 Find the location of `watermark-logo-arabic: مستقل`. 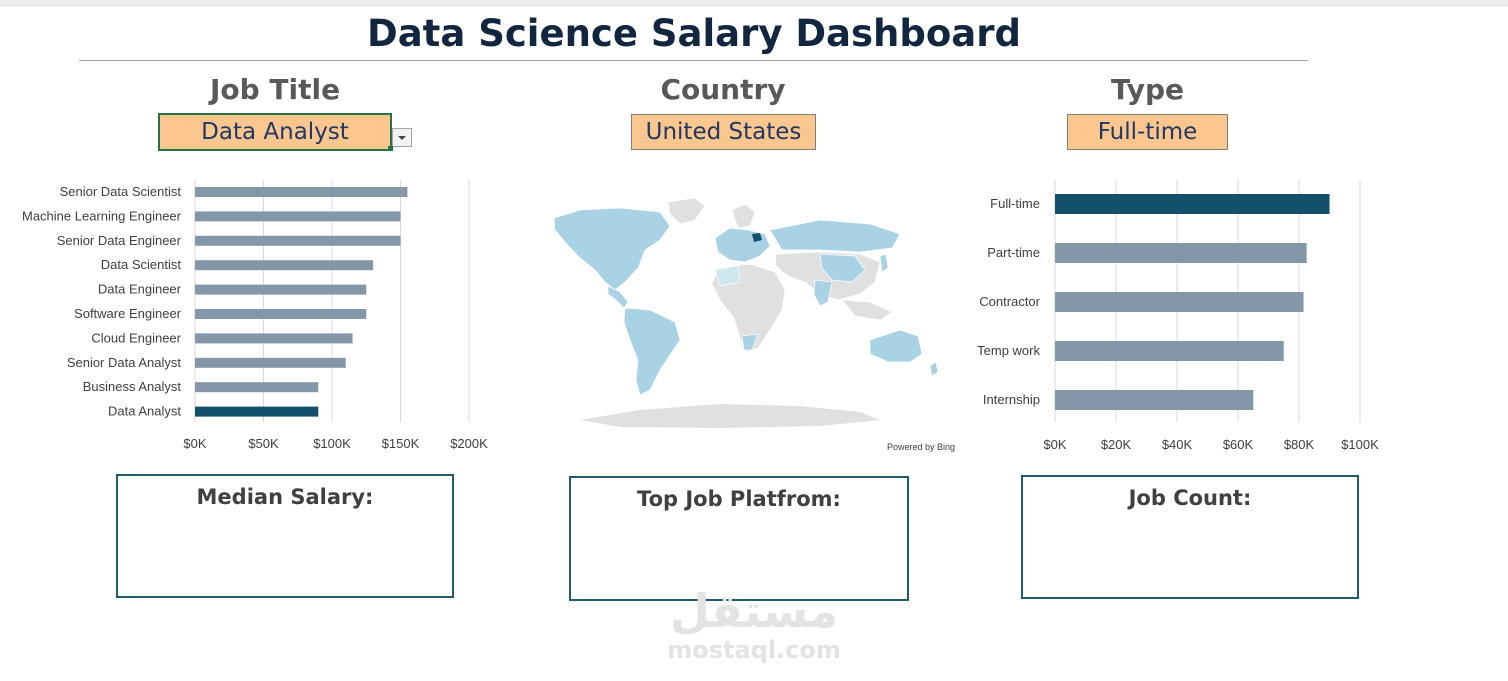

watermark-logo-arabic: مستقل is located at coordinates (754, 611).